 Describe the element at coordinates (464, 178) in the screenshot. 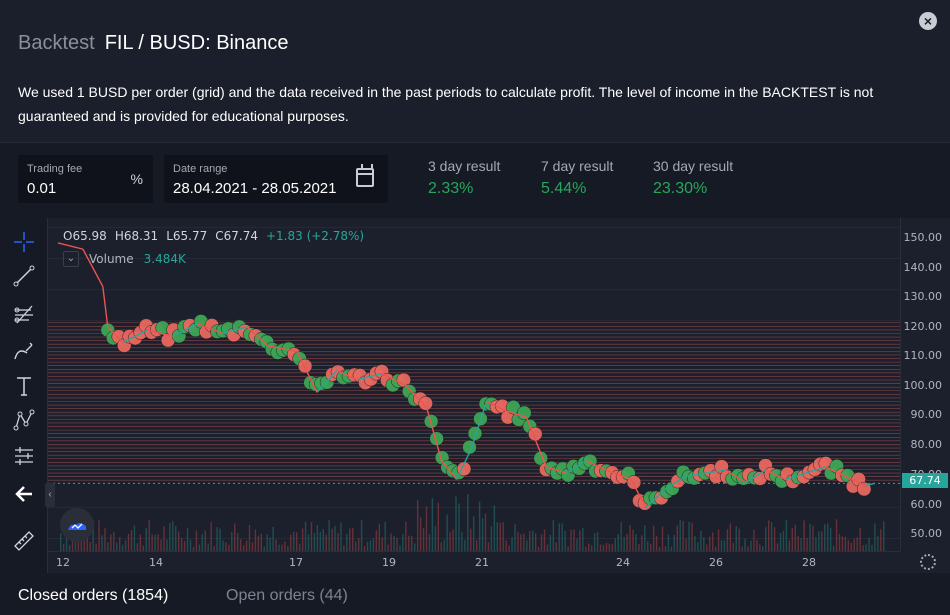

I see `result-3-day: 3 day result 2.33%` at that location.